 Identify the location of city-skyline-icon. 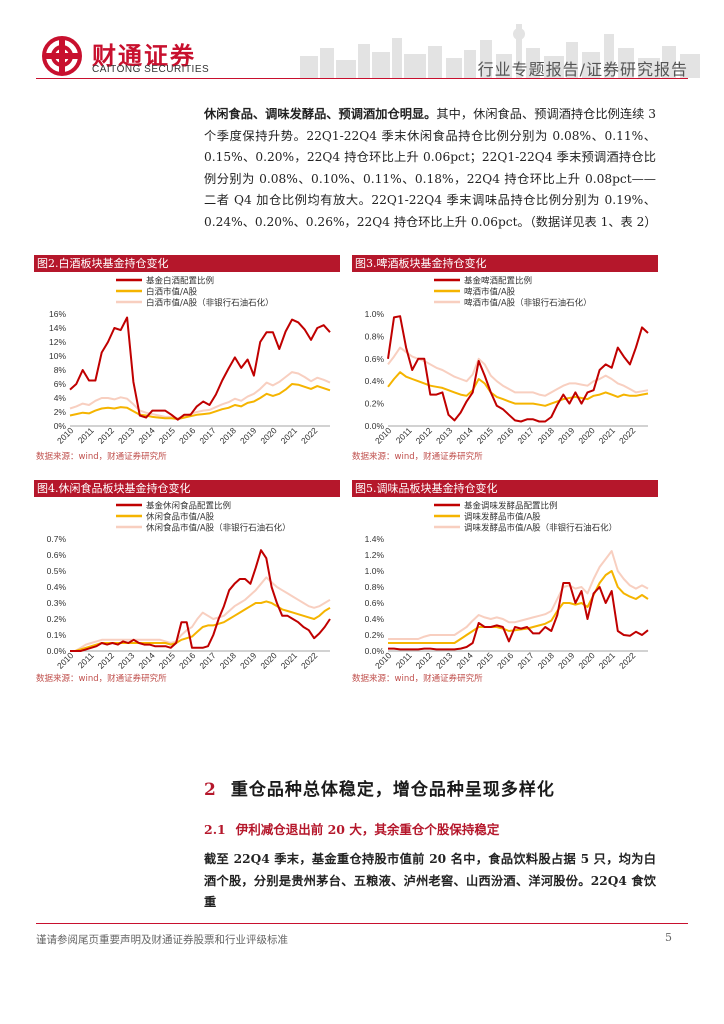
(500, 51).